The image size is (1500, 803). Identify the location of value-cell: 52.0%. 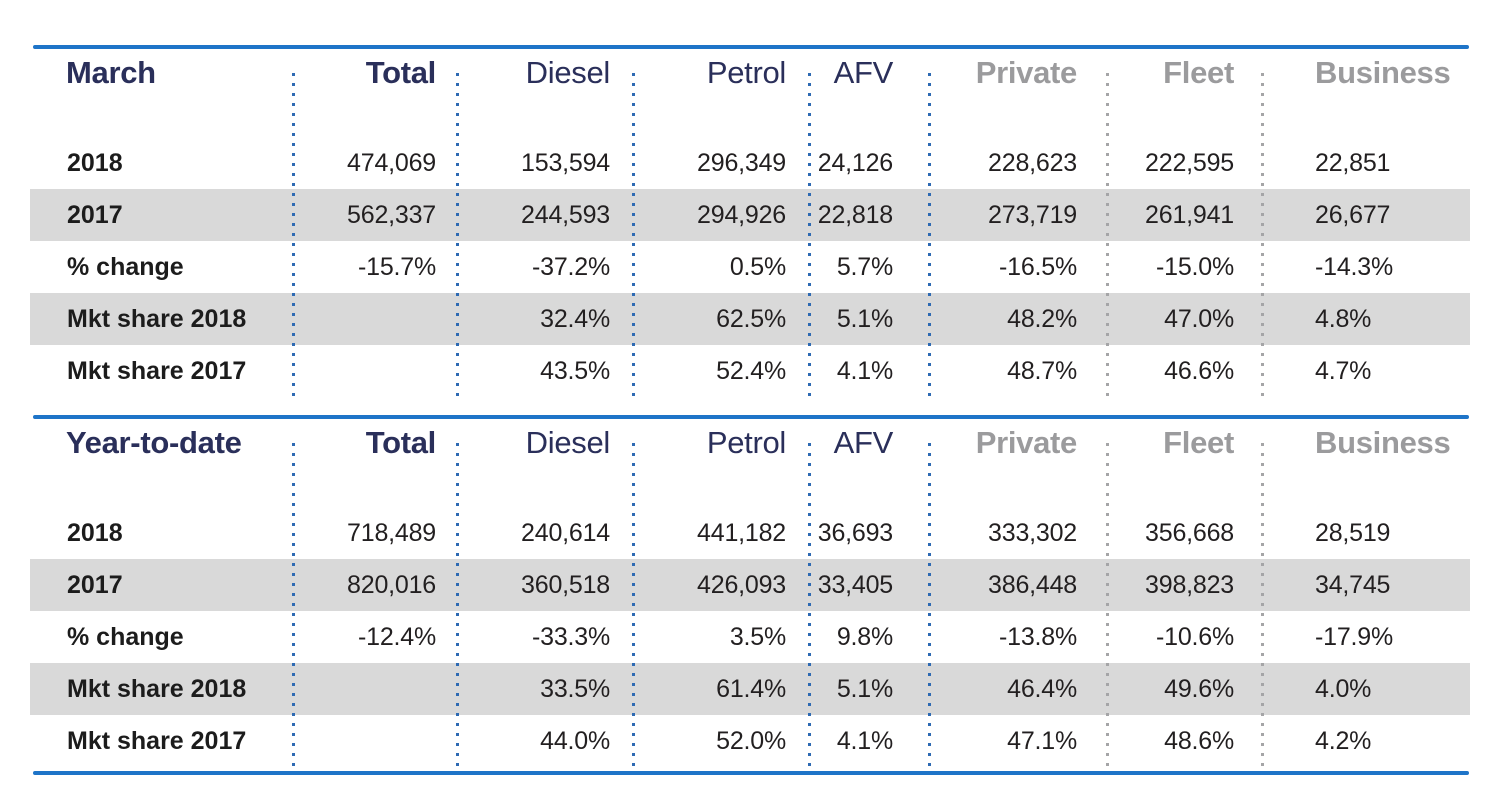
(751, 740).